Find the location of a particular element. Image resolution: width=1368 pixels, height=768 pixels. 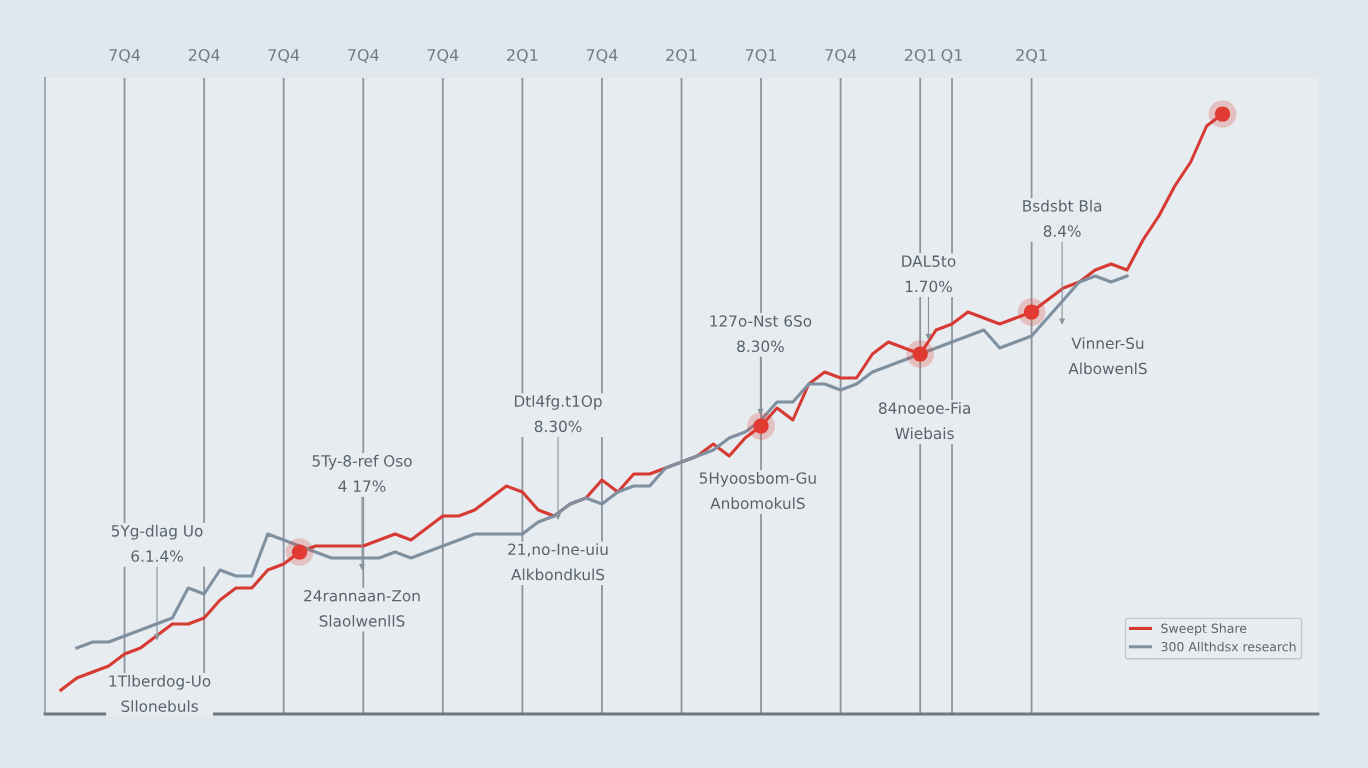

x-tick-label: 2Q4 is located at coordinates (204, 55).